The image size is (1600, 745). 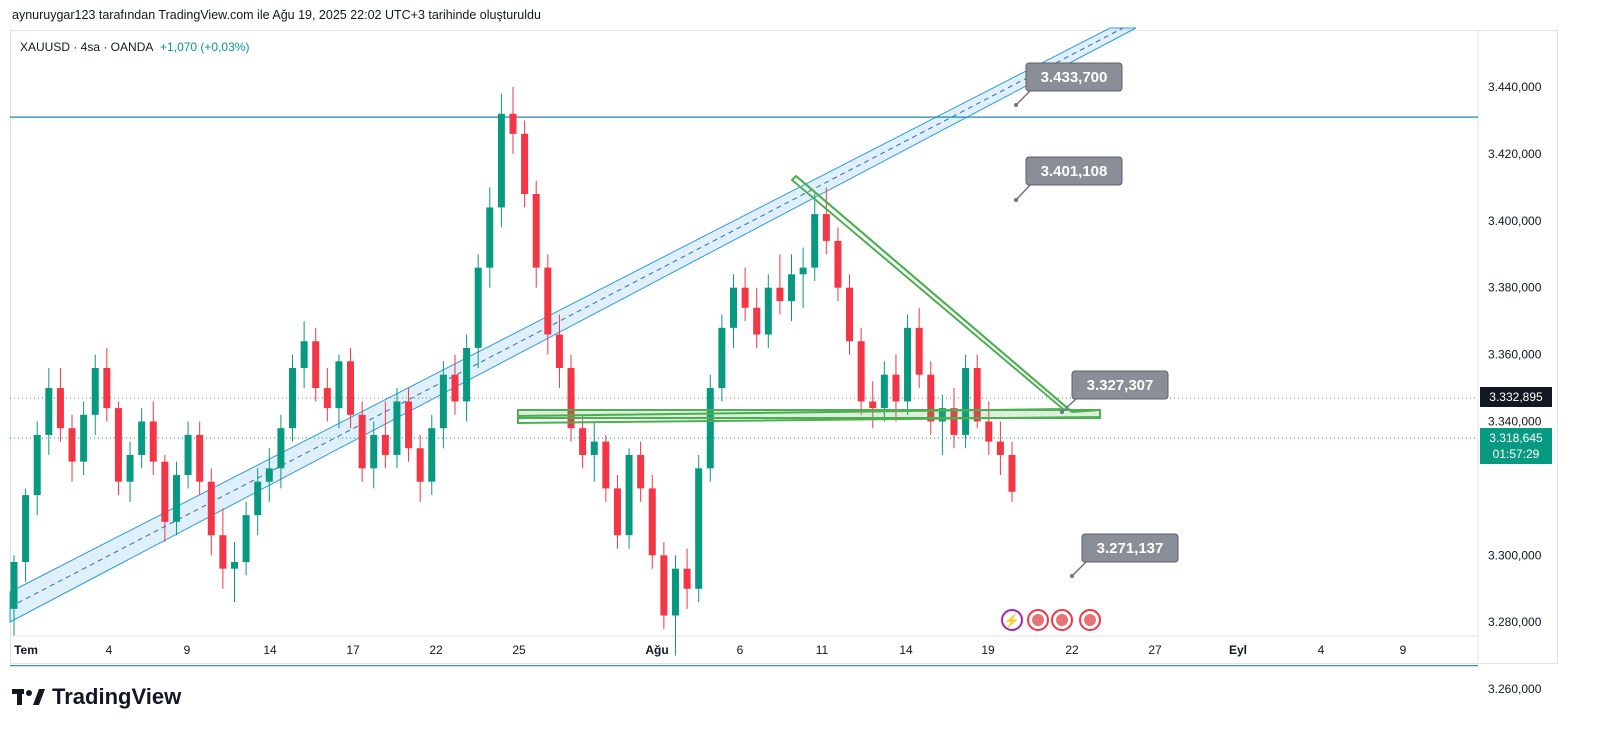 I want to click on tradingview-logo: TradingView, so click(x=96, y=697).